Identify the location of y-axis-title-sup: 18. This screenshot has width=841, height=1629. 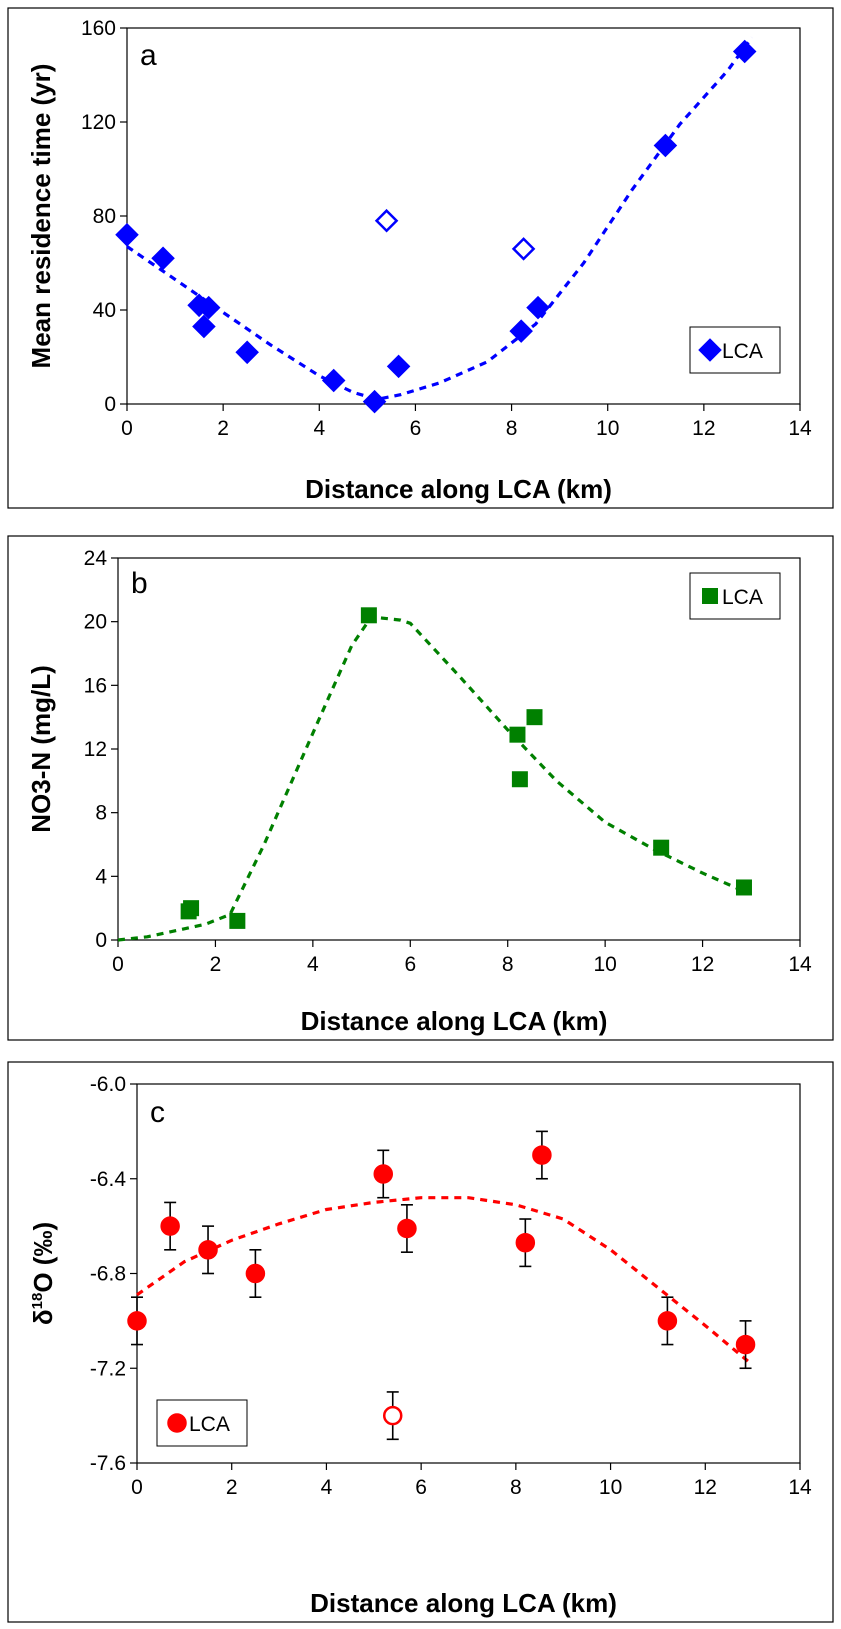
(37, 1301).